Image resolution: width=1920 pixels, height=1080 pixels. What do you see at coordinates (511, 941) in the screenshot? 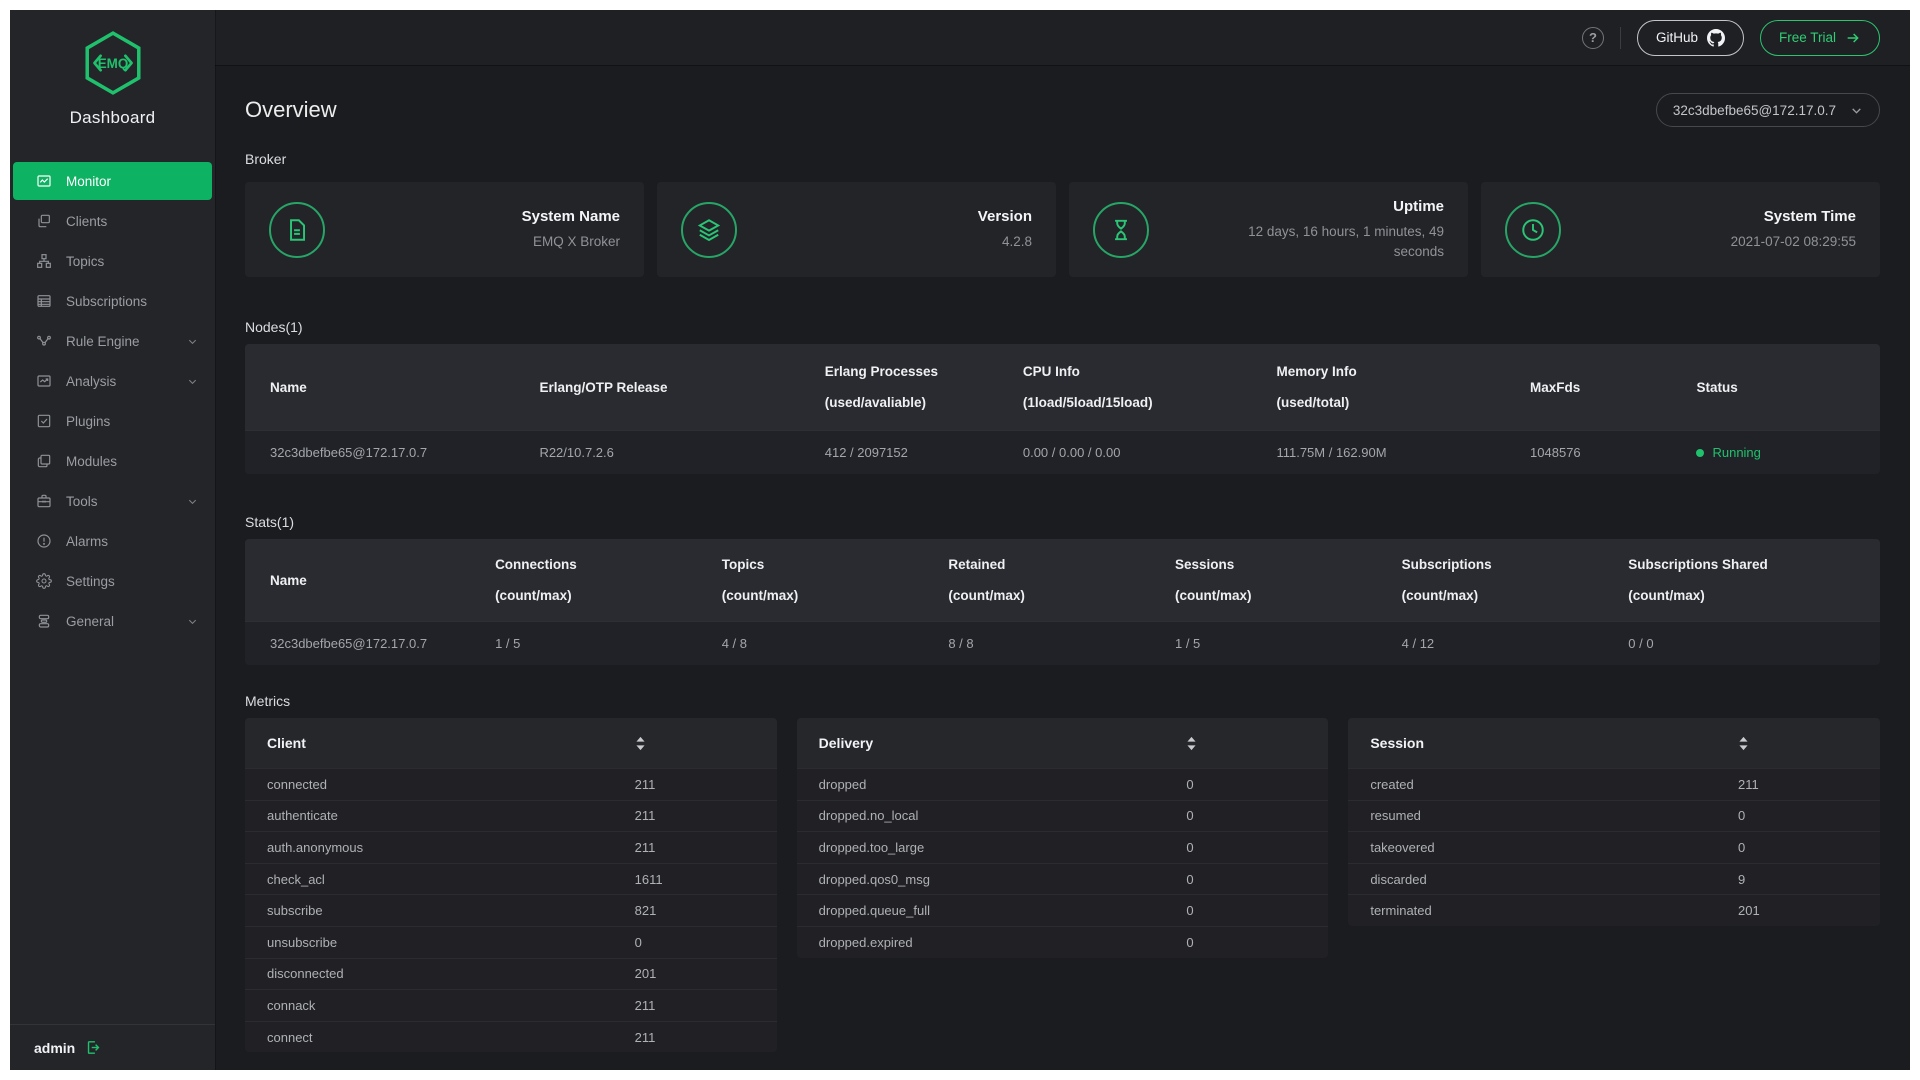
I see `metric-row: unsubscribe 0` at bounding box center [511, 941].